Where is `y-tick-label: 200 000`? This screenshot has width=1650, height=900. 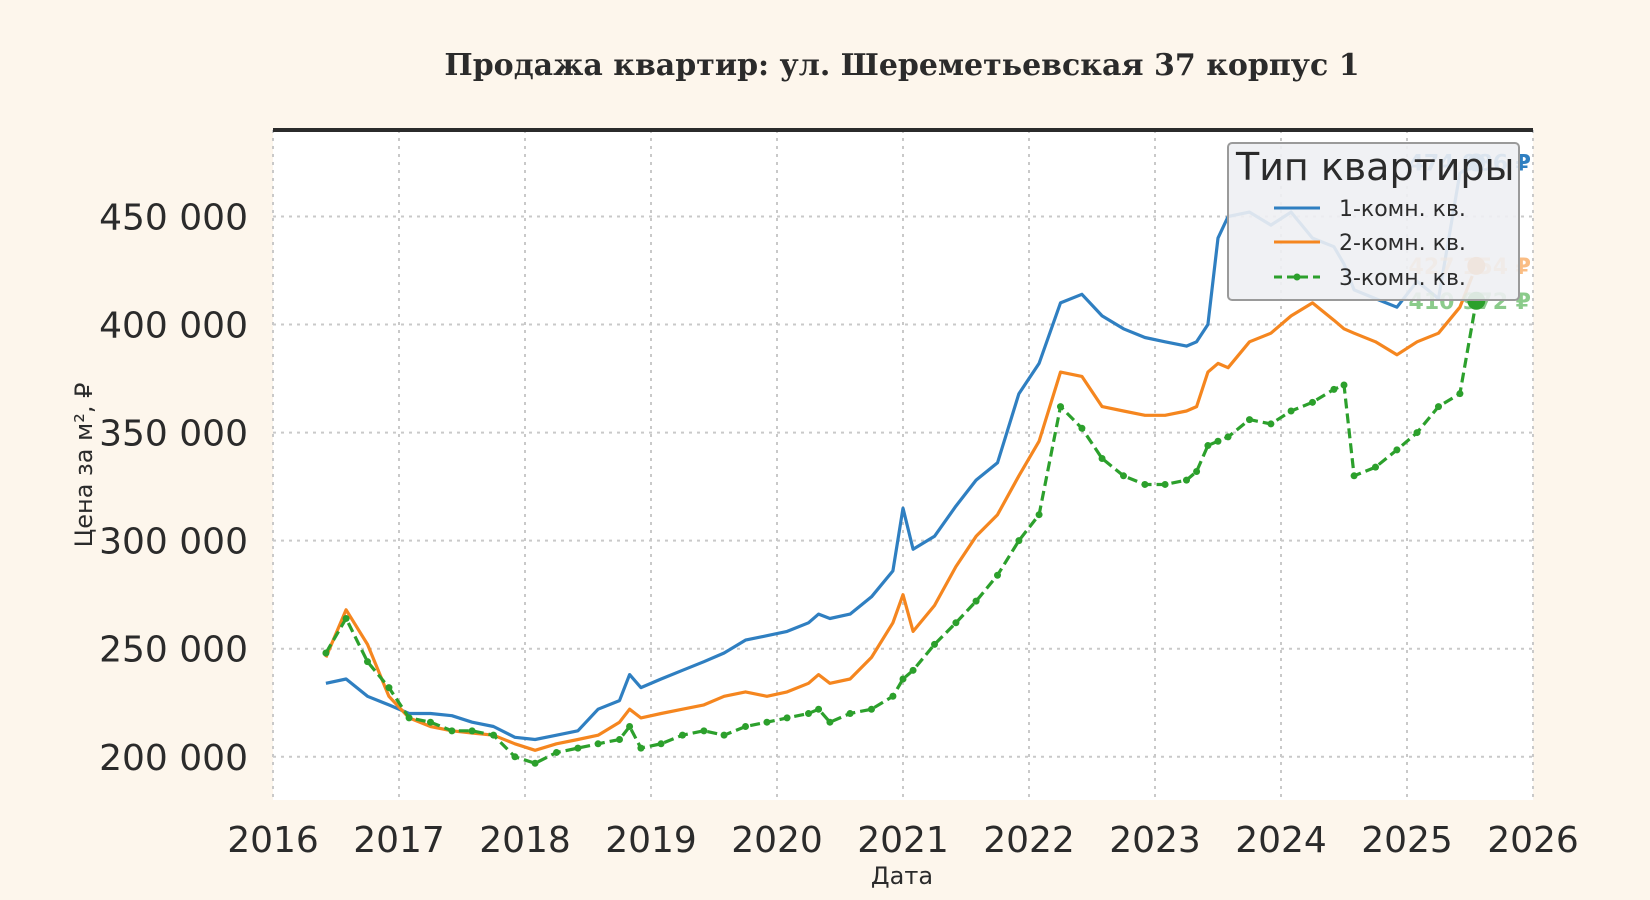
y-tick-label: 200 000 is located at coordinates (173, 758).